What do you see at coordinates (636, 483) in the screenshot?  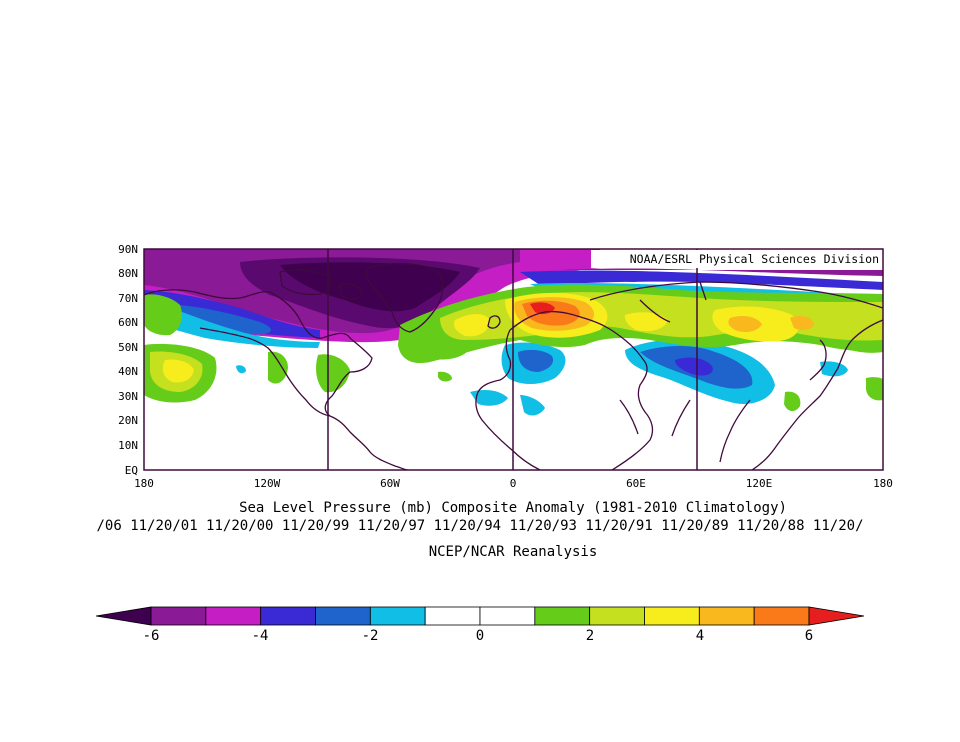 I see `lon-label-60e: 60E` at bounding box center [636, 483].